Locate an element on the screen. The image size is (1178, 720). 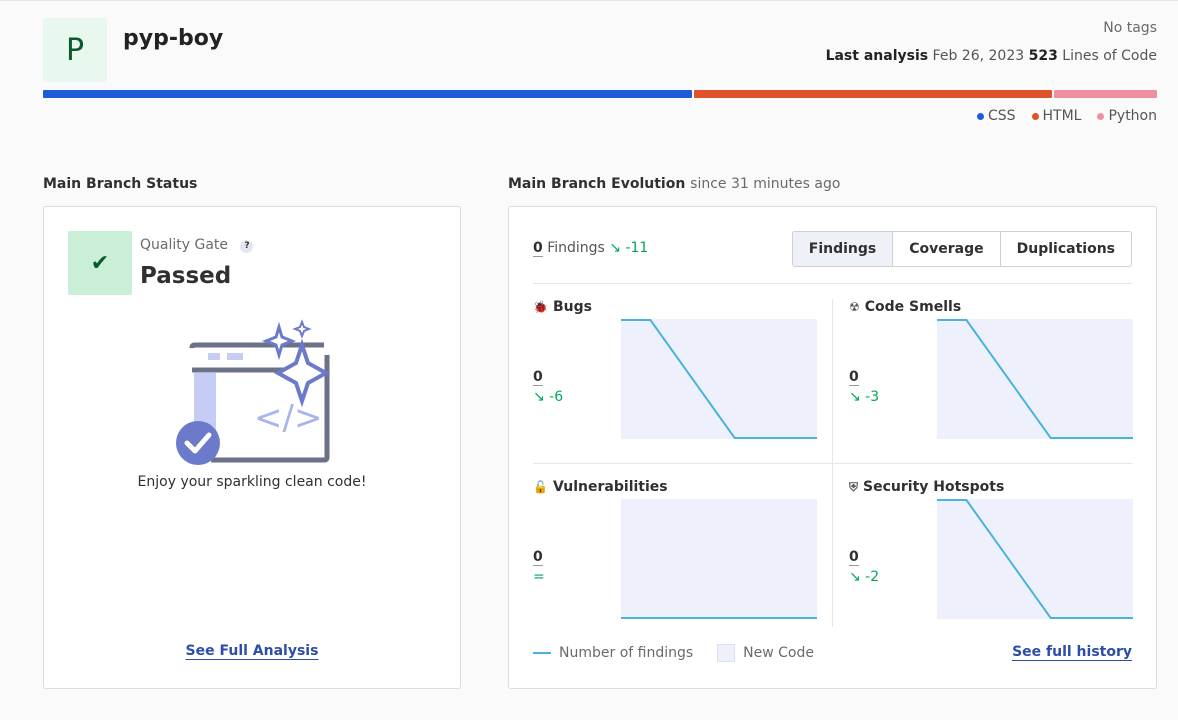
legend-line-swatch is located at coordinates (542, 653).